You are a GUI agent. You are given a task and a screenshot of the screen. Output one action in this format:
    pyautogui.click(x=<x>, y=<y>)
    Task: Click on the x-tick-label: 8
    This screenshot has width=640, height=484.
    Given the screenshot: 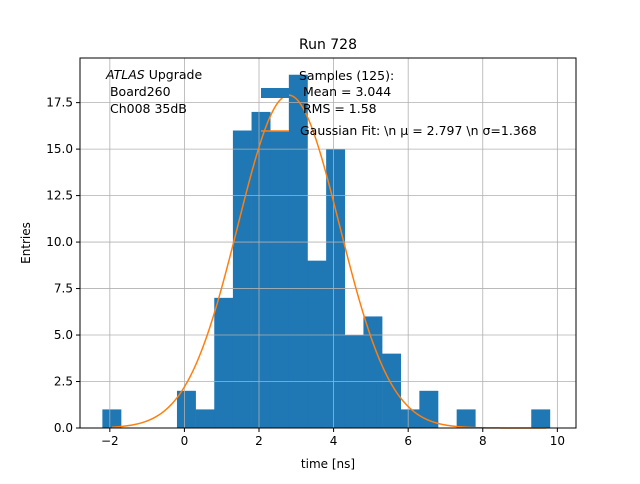 What is the action you would take?
    pyautogui.click(x=483, y=441)
    